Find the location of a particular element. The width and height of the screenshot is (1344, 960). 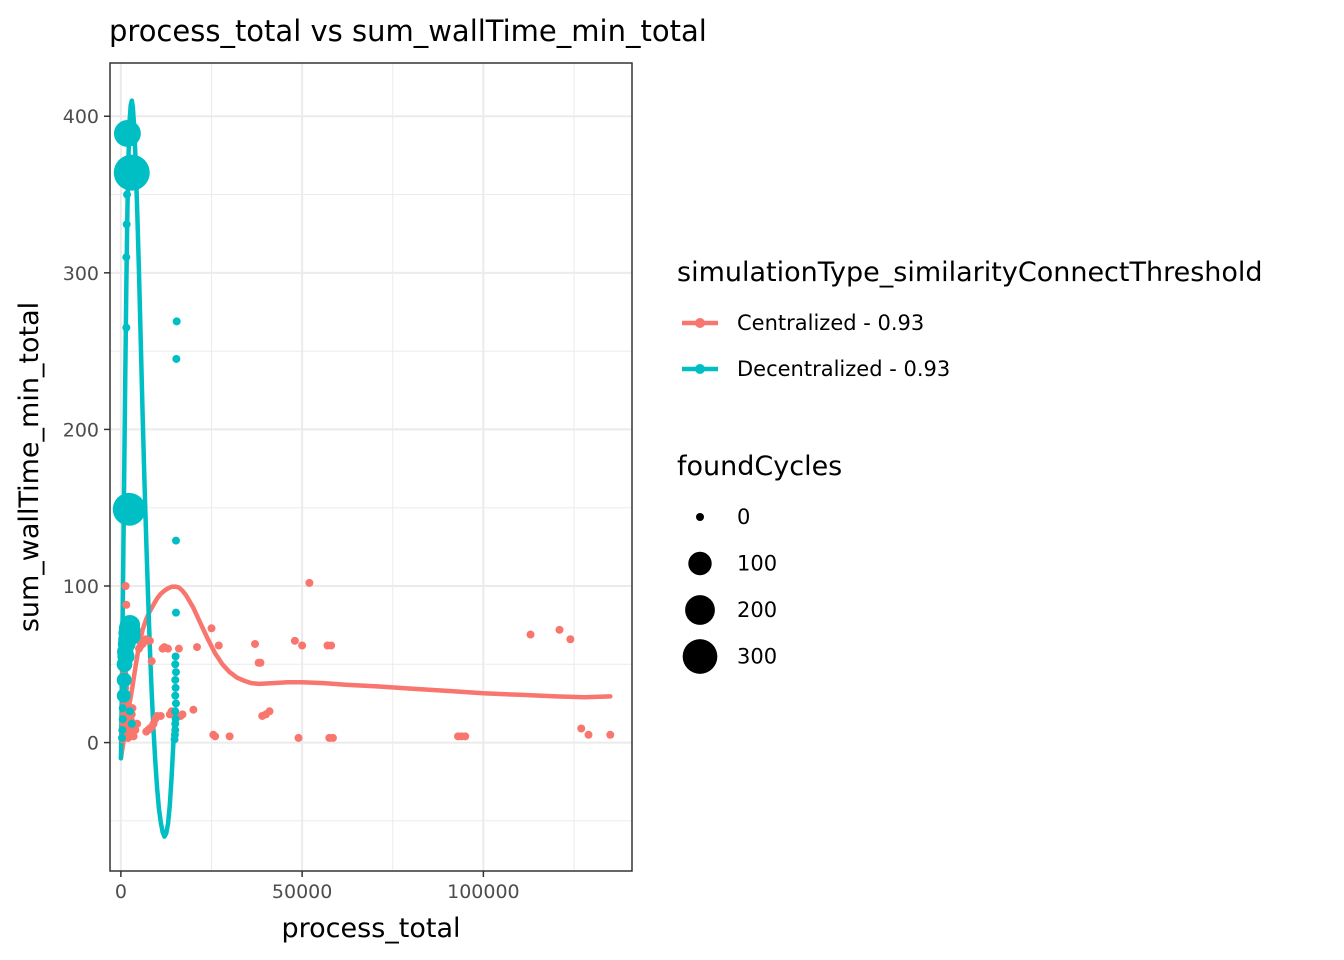

size-legend-label: 100 is located at coordinates (757, 564).